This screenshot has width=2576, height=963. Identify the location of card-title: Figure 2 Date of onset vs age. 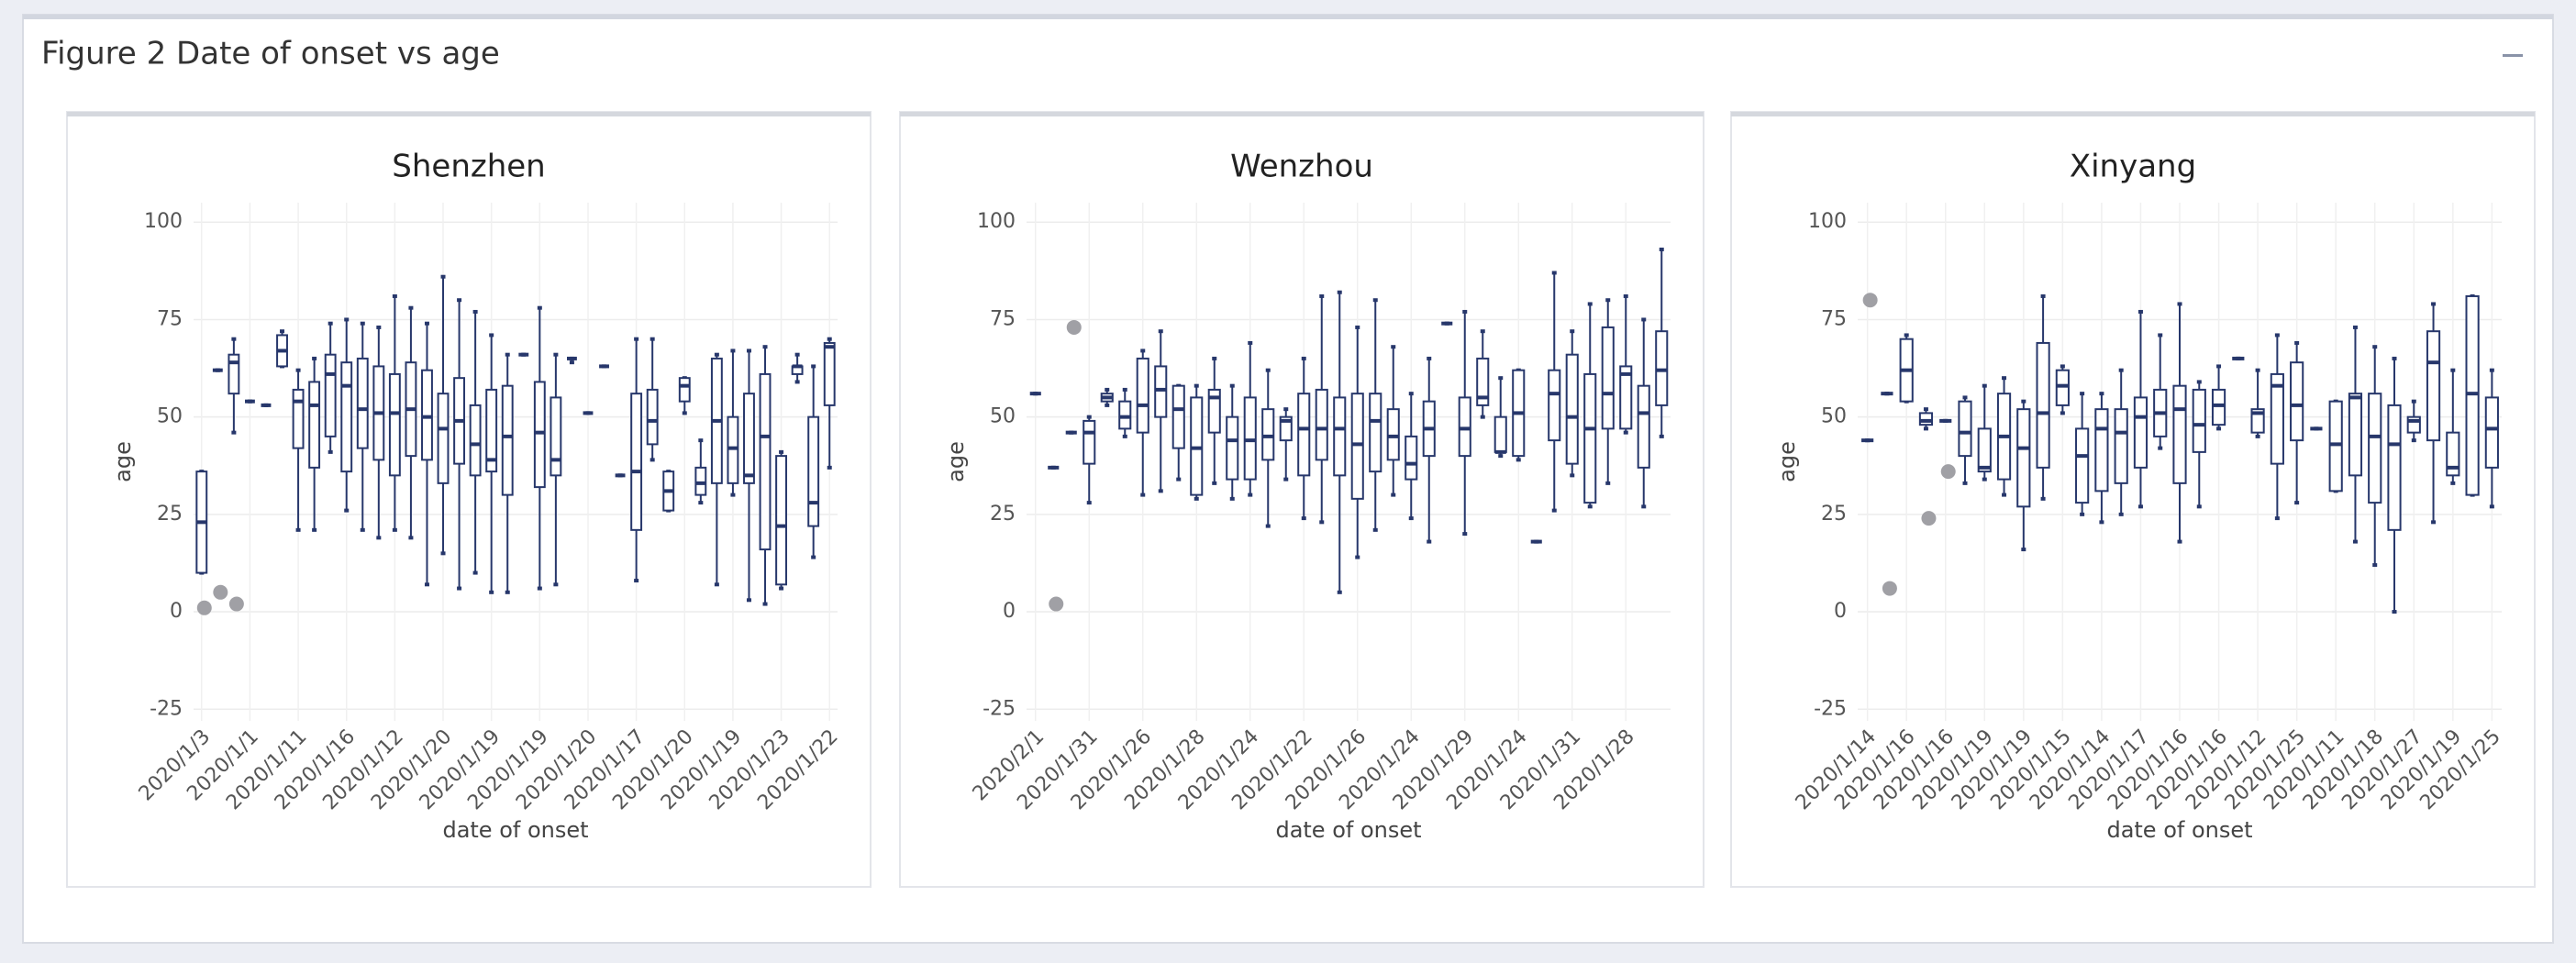
(270, 54).